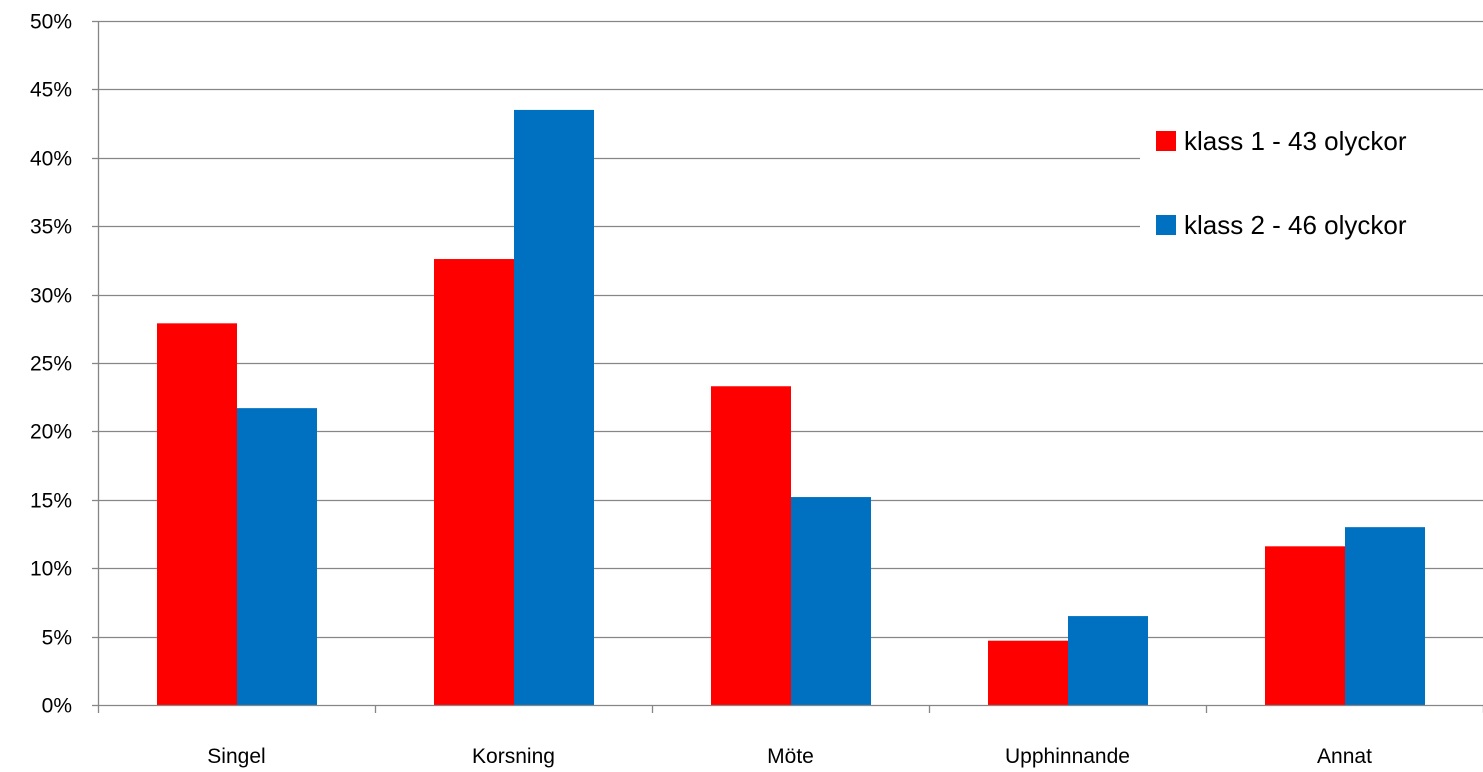 The height and width of the screenshot is (772, 1483). I want to click on y-tick-label: 40%, so click(51, 159).